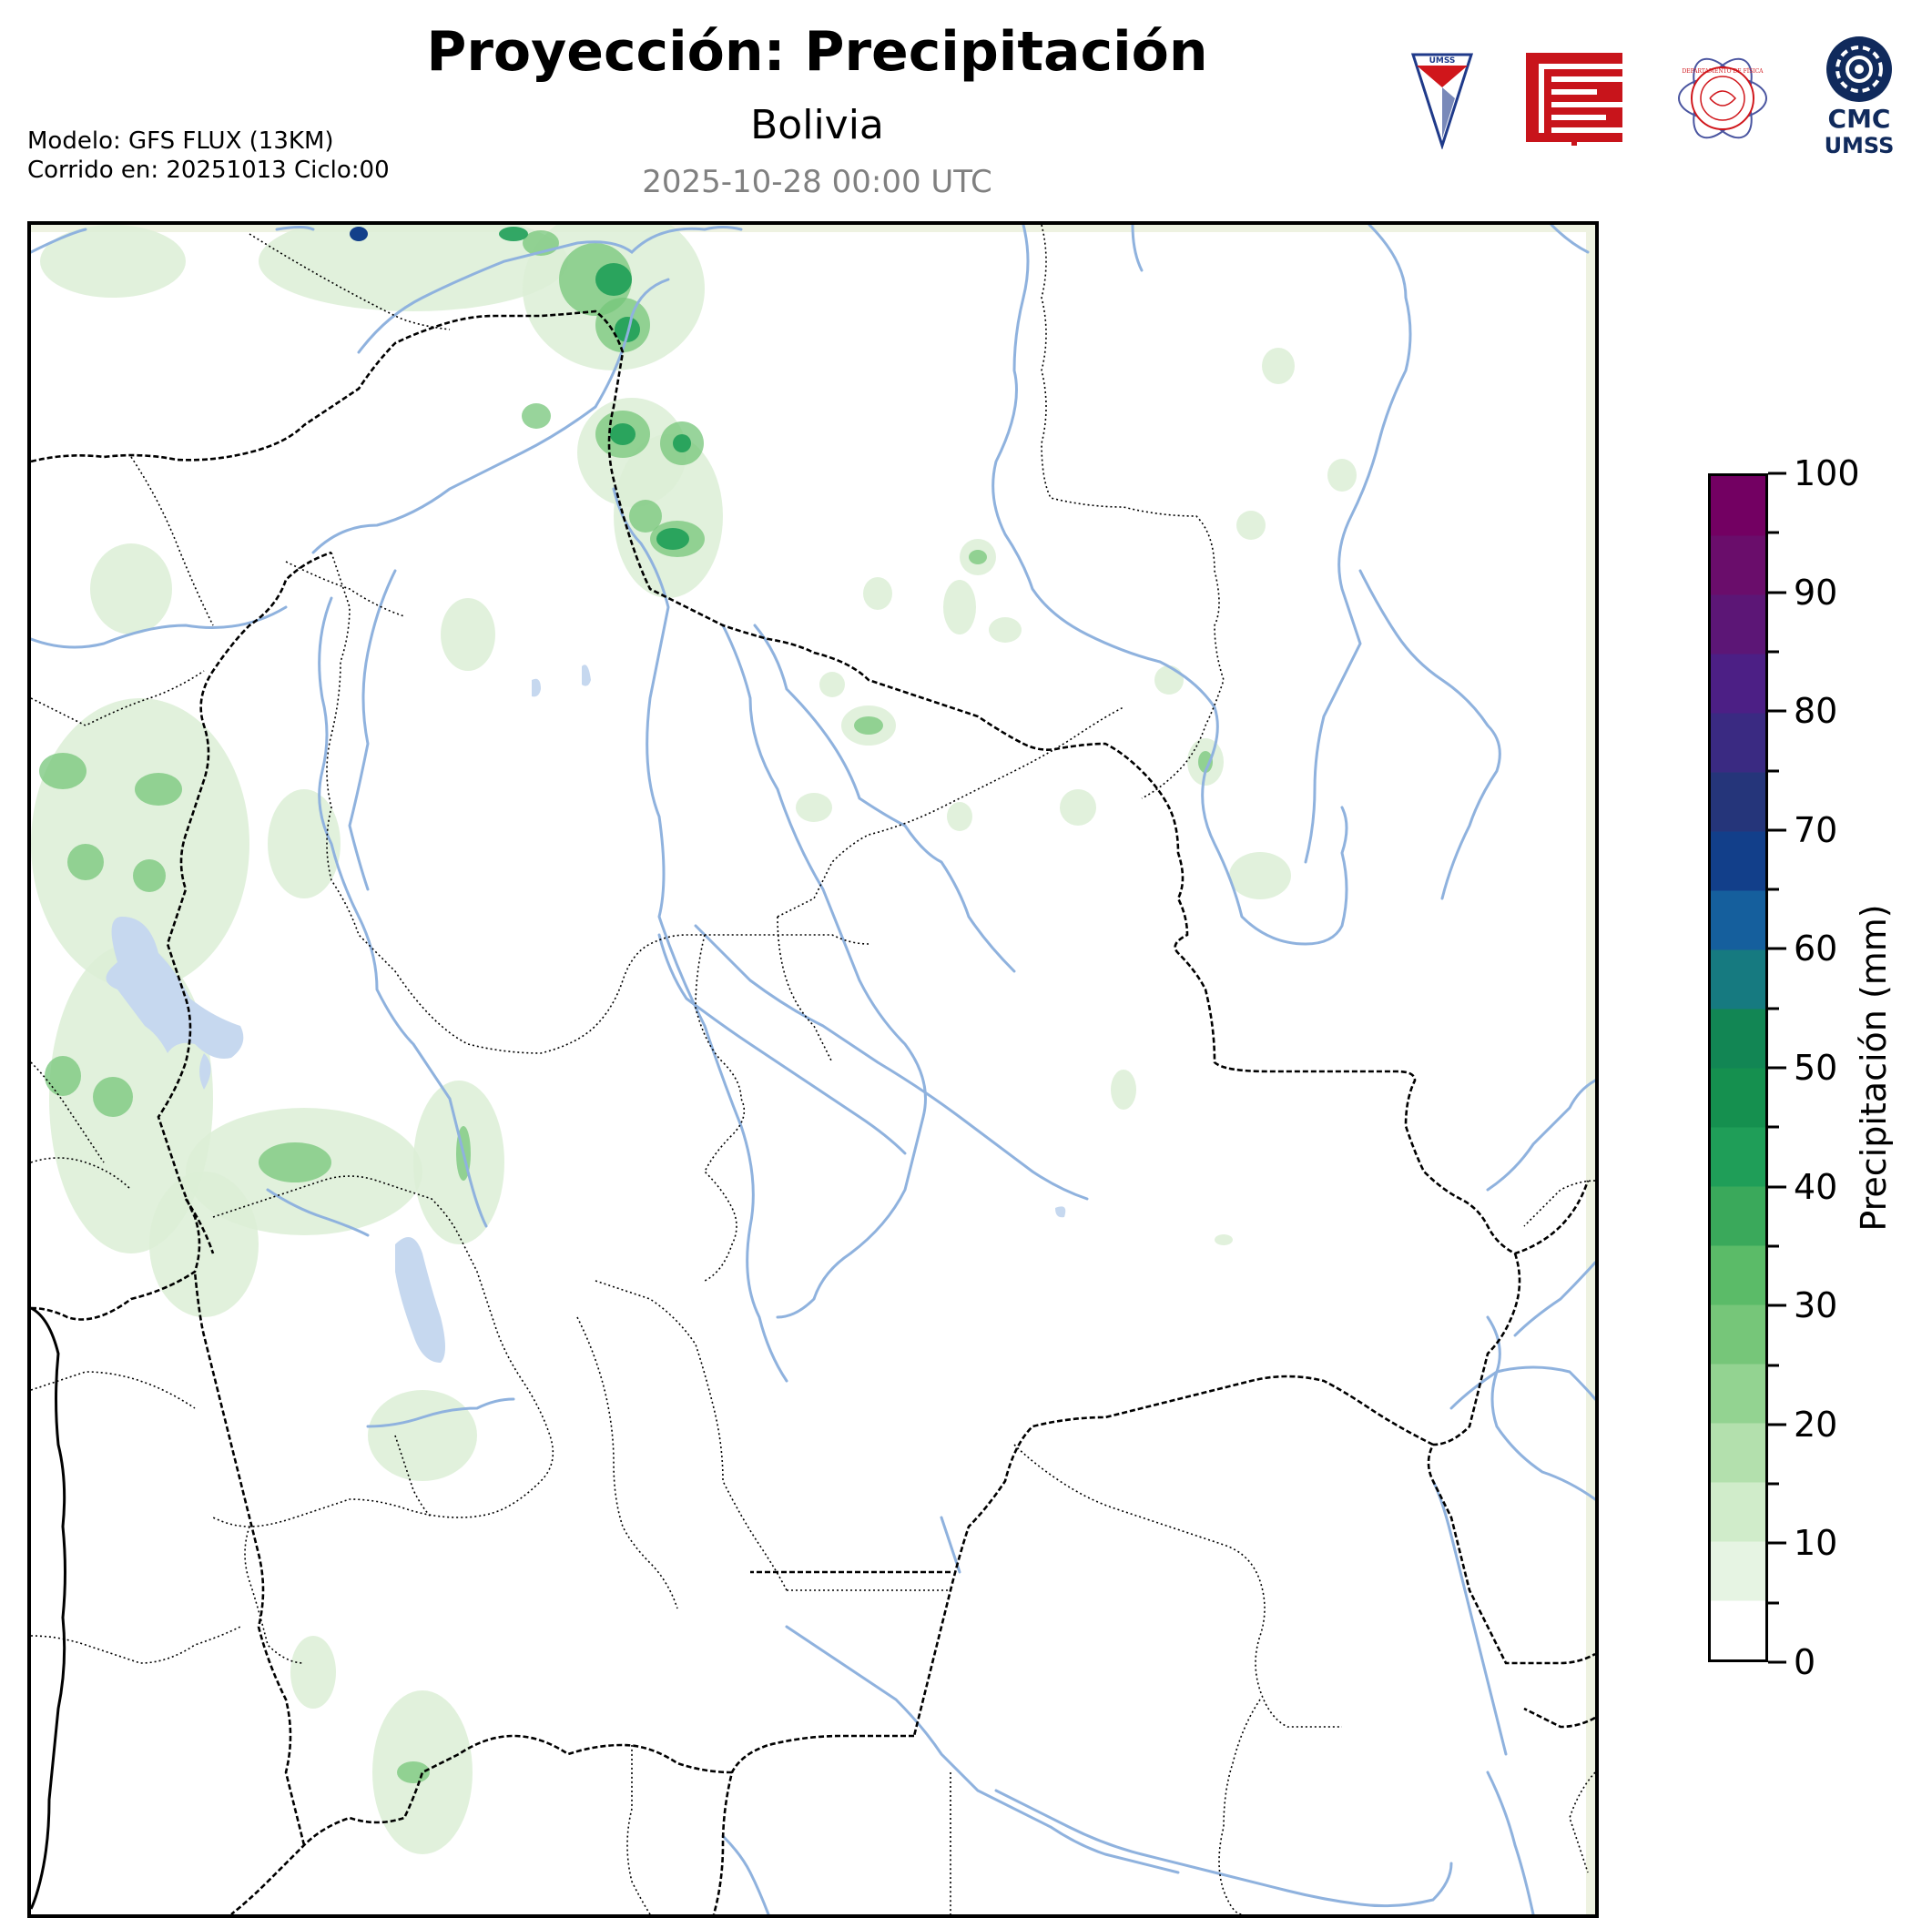 This screenshot has height=1928, width=1932. I want to click on colorbar-gradient, so click(1738, 1068).